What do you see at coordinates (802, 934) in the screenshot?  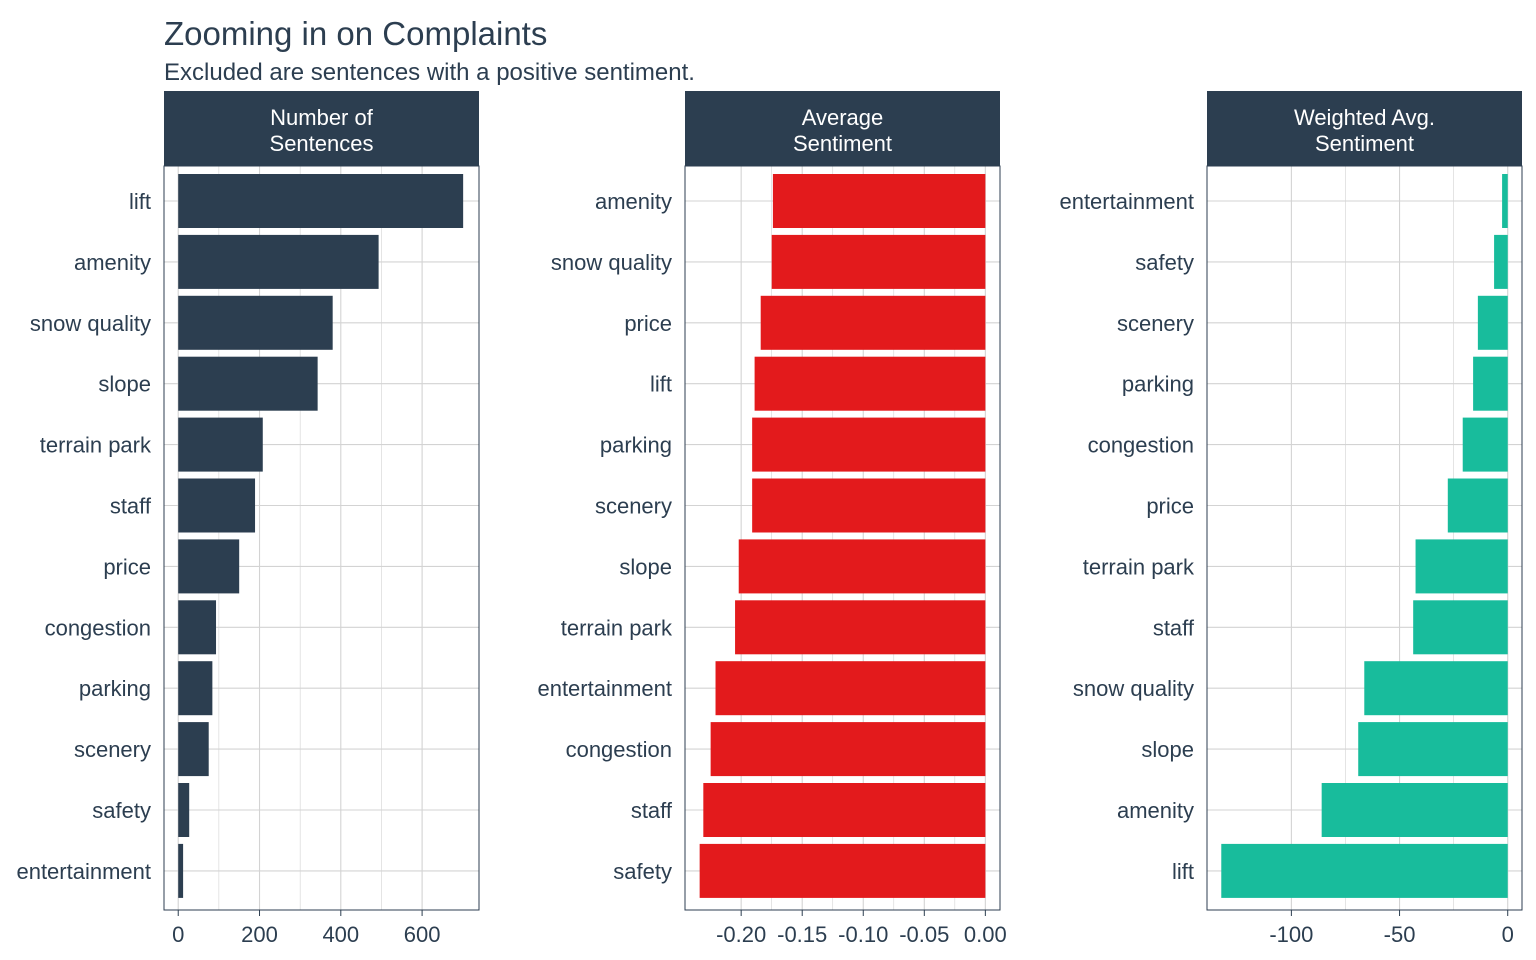 I see `x-tick-label: -0.15` at bounding box center [802, 934].